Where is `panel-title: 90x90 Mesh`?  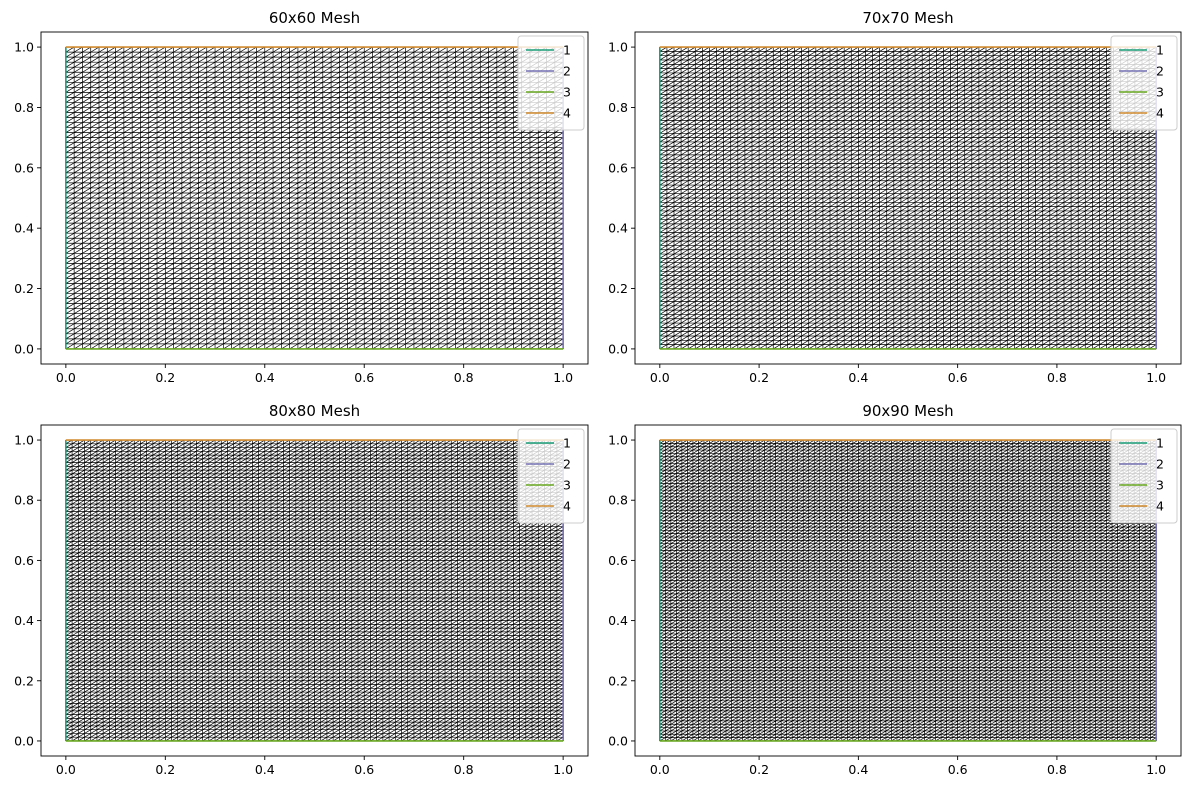 panel-title: 90x90 Mesh is located at coordinates (907, 411).